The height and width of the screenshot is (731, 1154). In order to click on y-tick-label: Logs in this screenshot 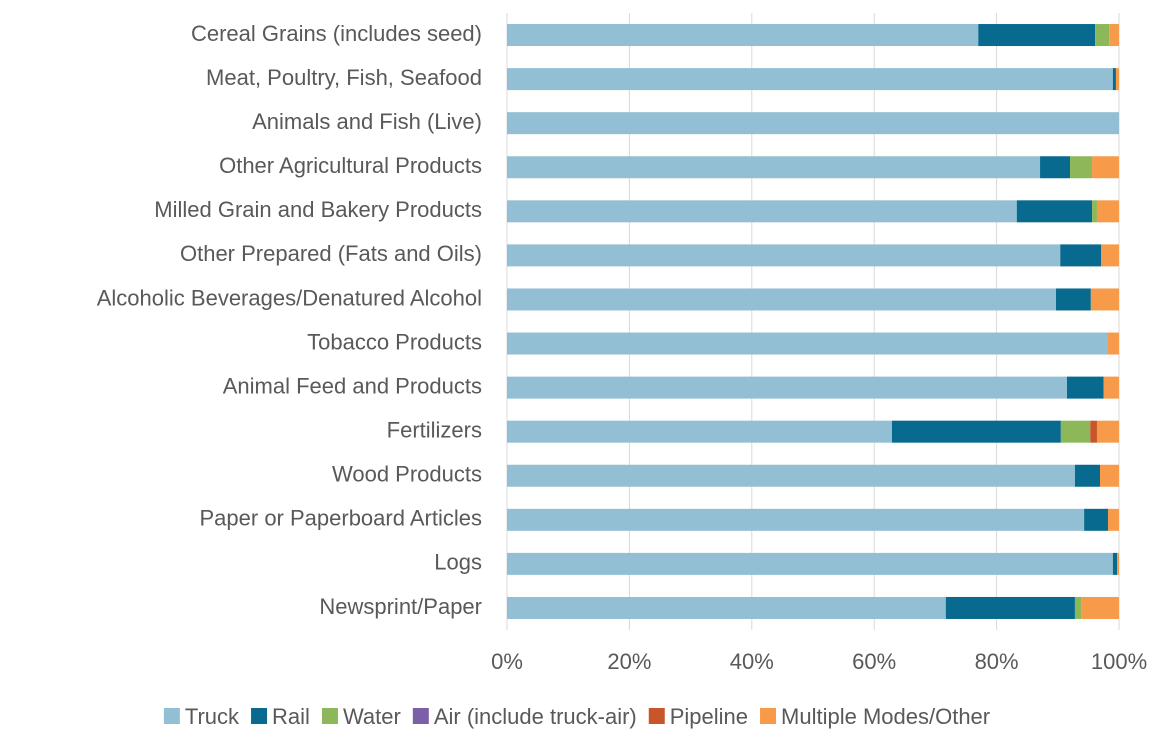, I will do `click(458, 562)`.